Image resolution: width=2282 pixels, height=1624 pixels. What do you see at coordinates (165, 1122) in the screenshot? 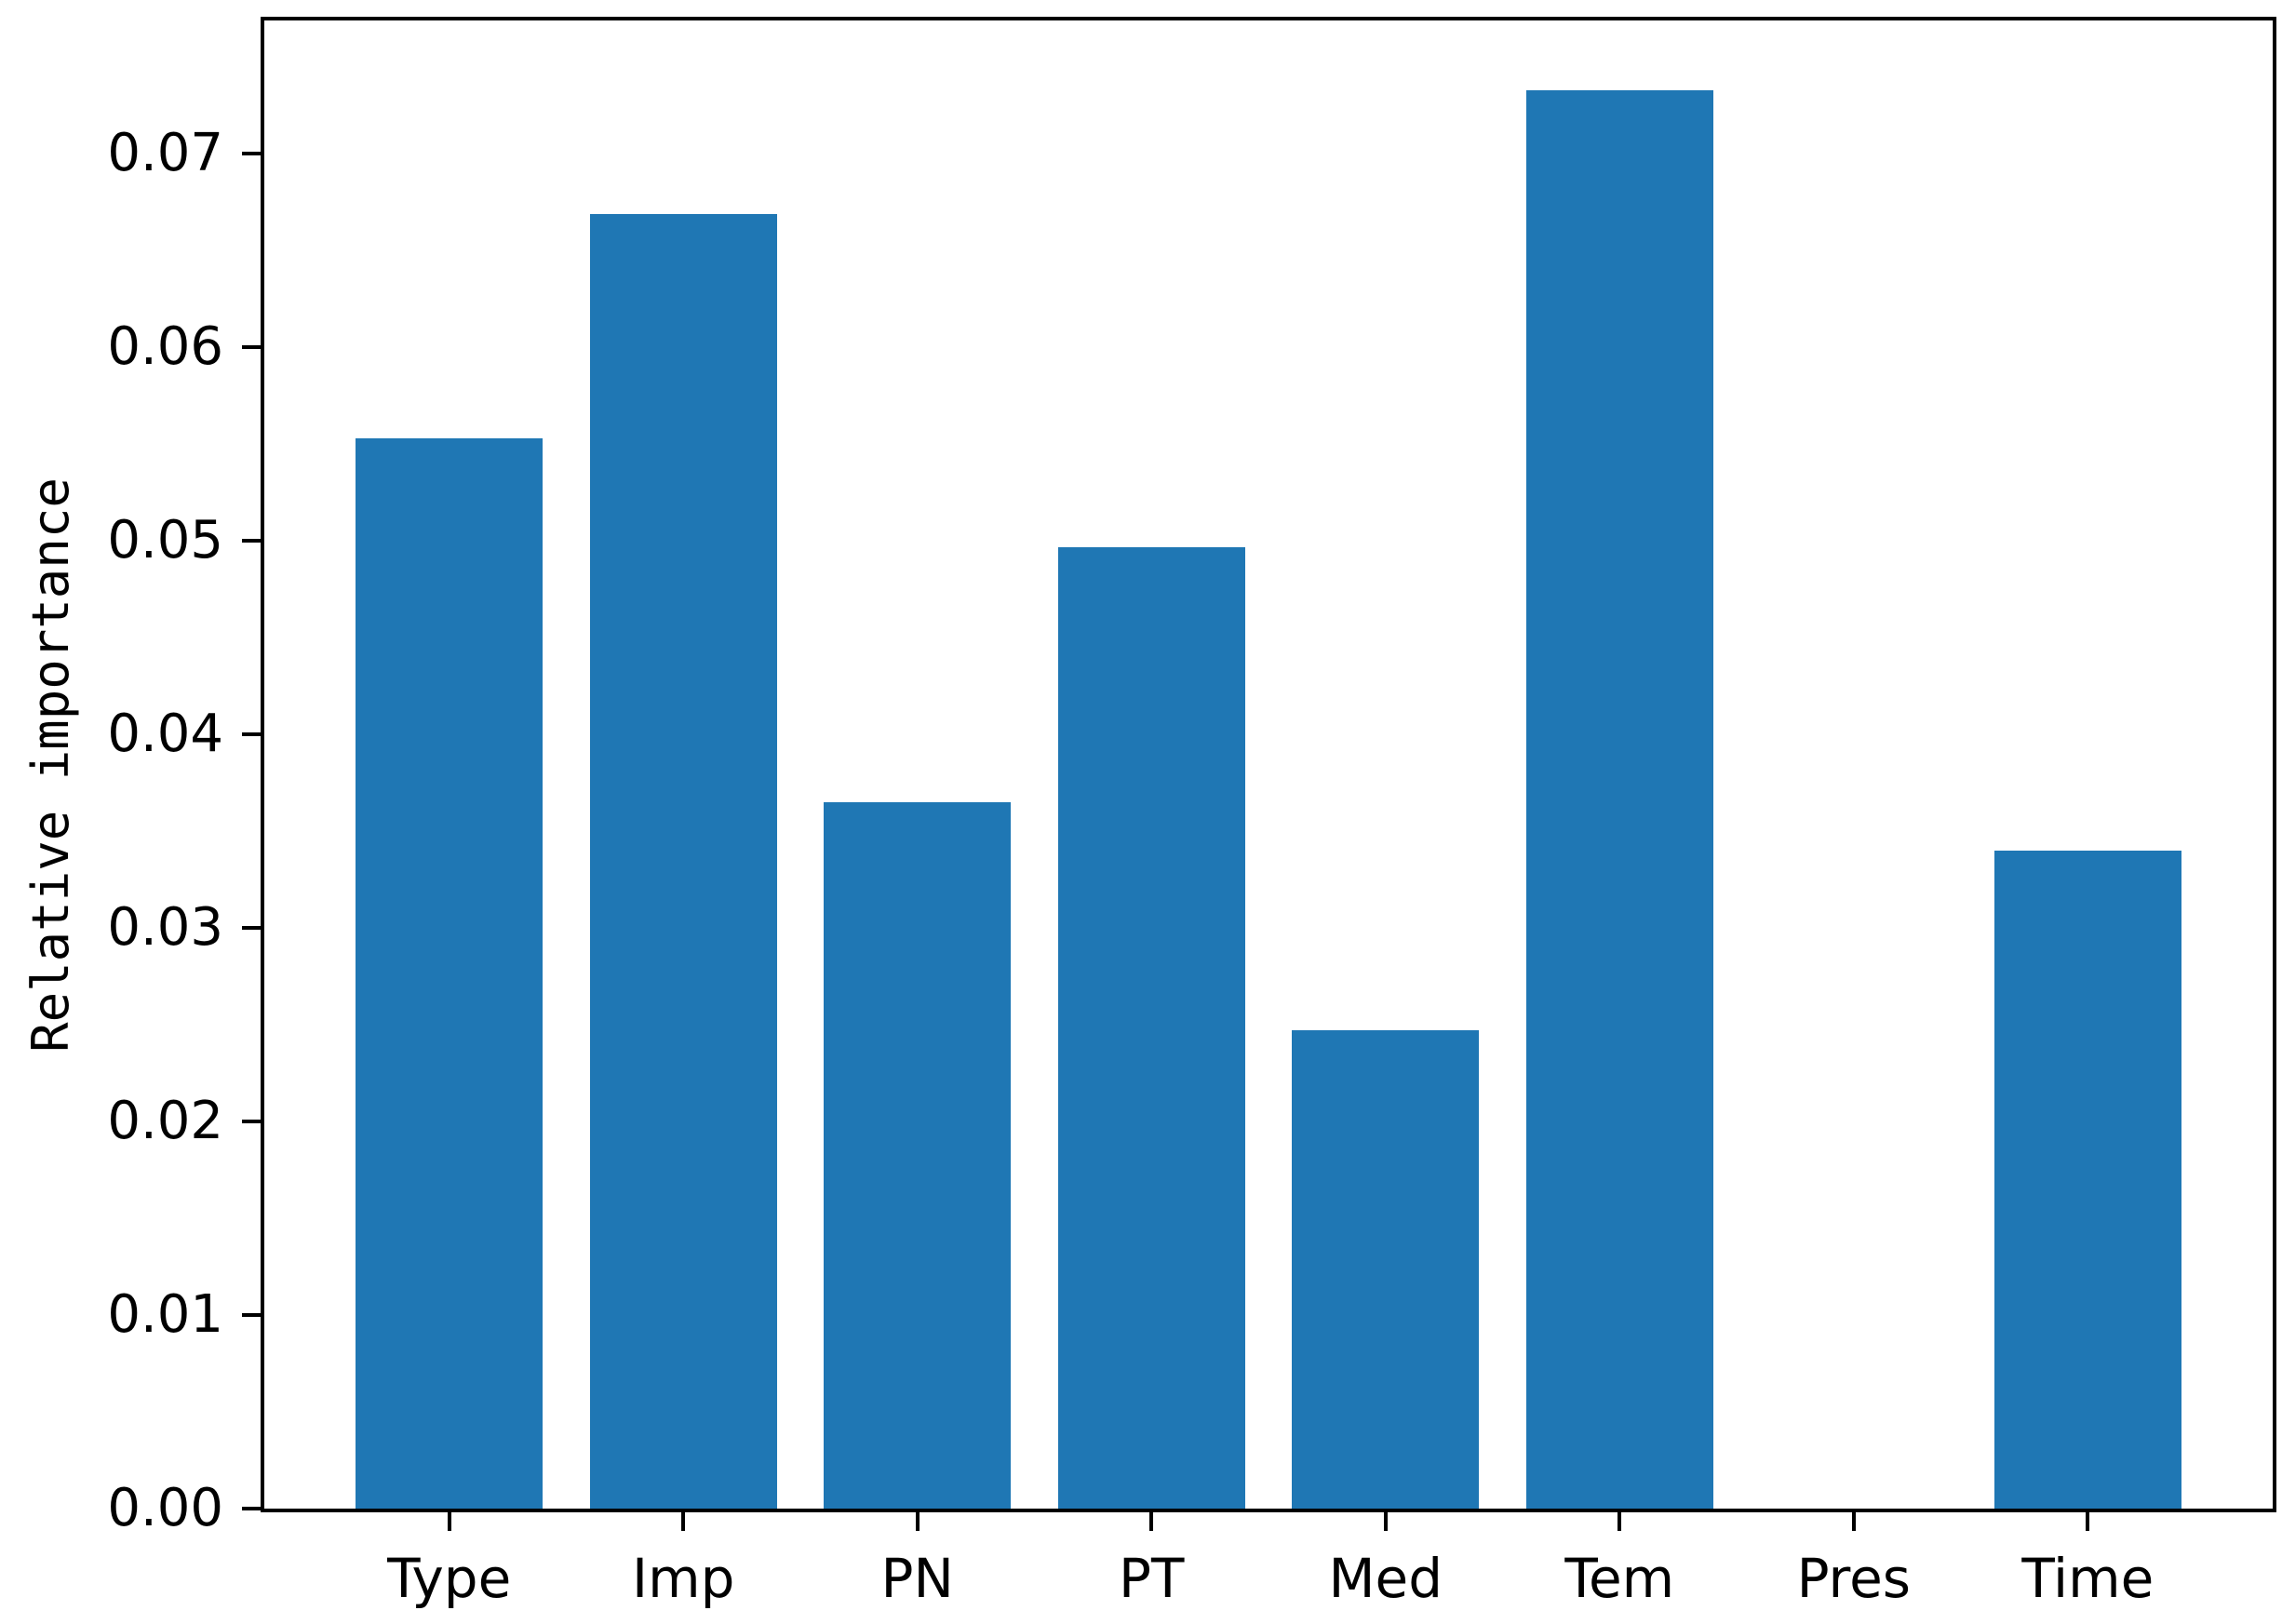
I see `y-tick-label-0.02: 0.02` at bounding box center [165, 1122].